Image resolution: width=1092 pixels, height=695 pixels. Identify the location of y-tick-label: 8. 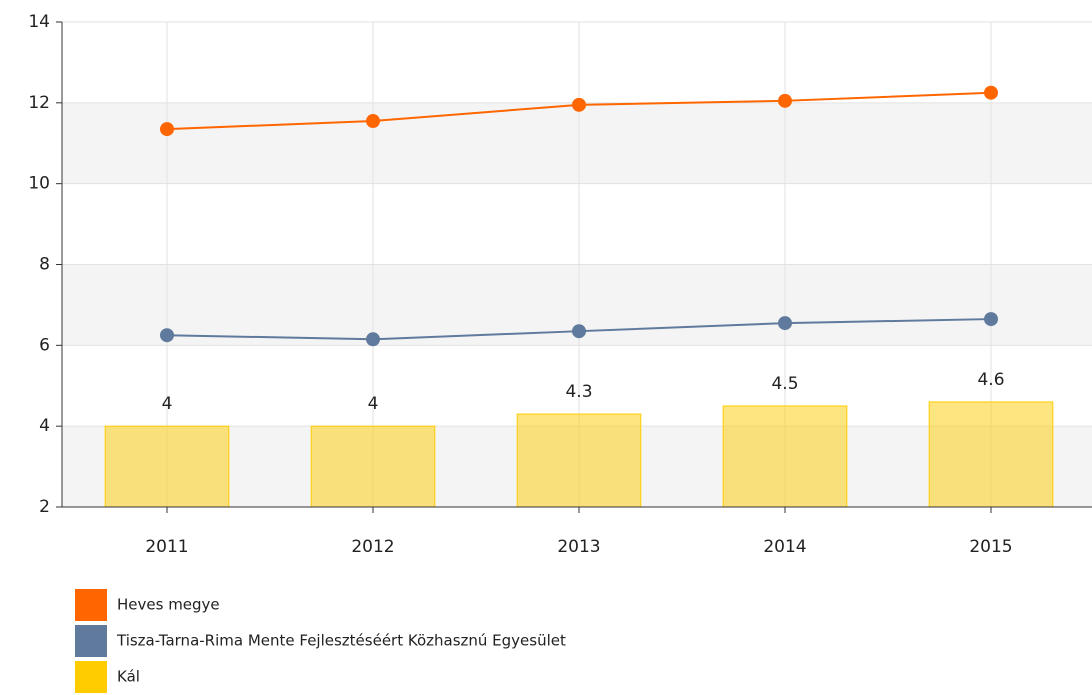
(44, 265).